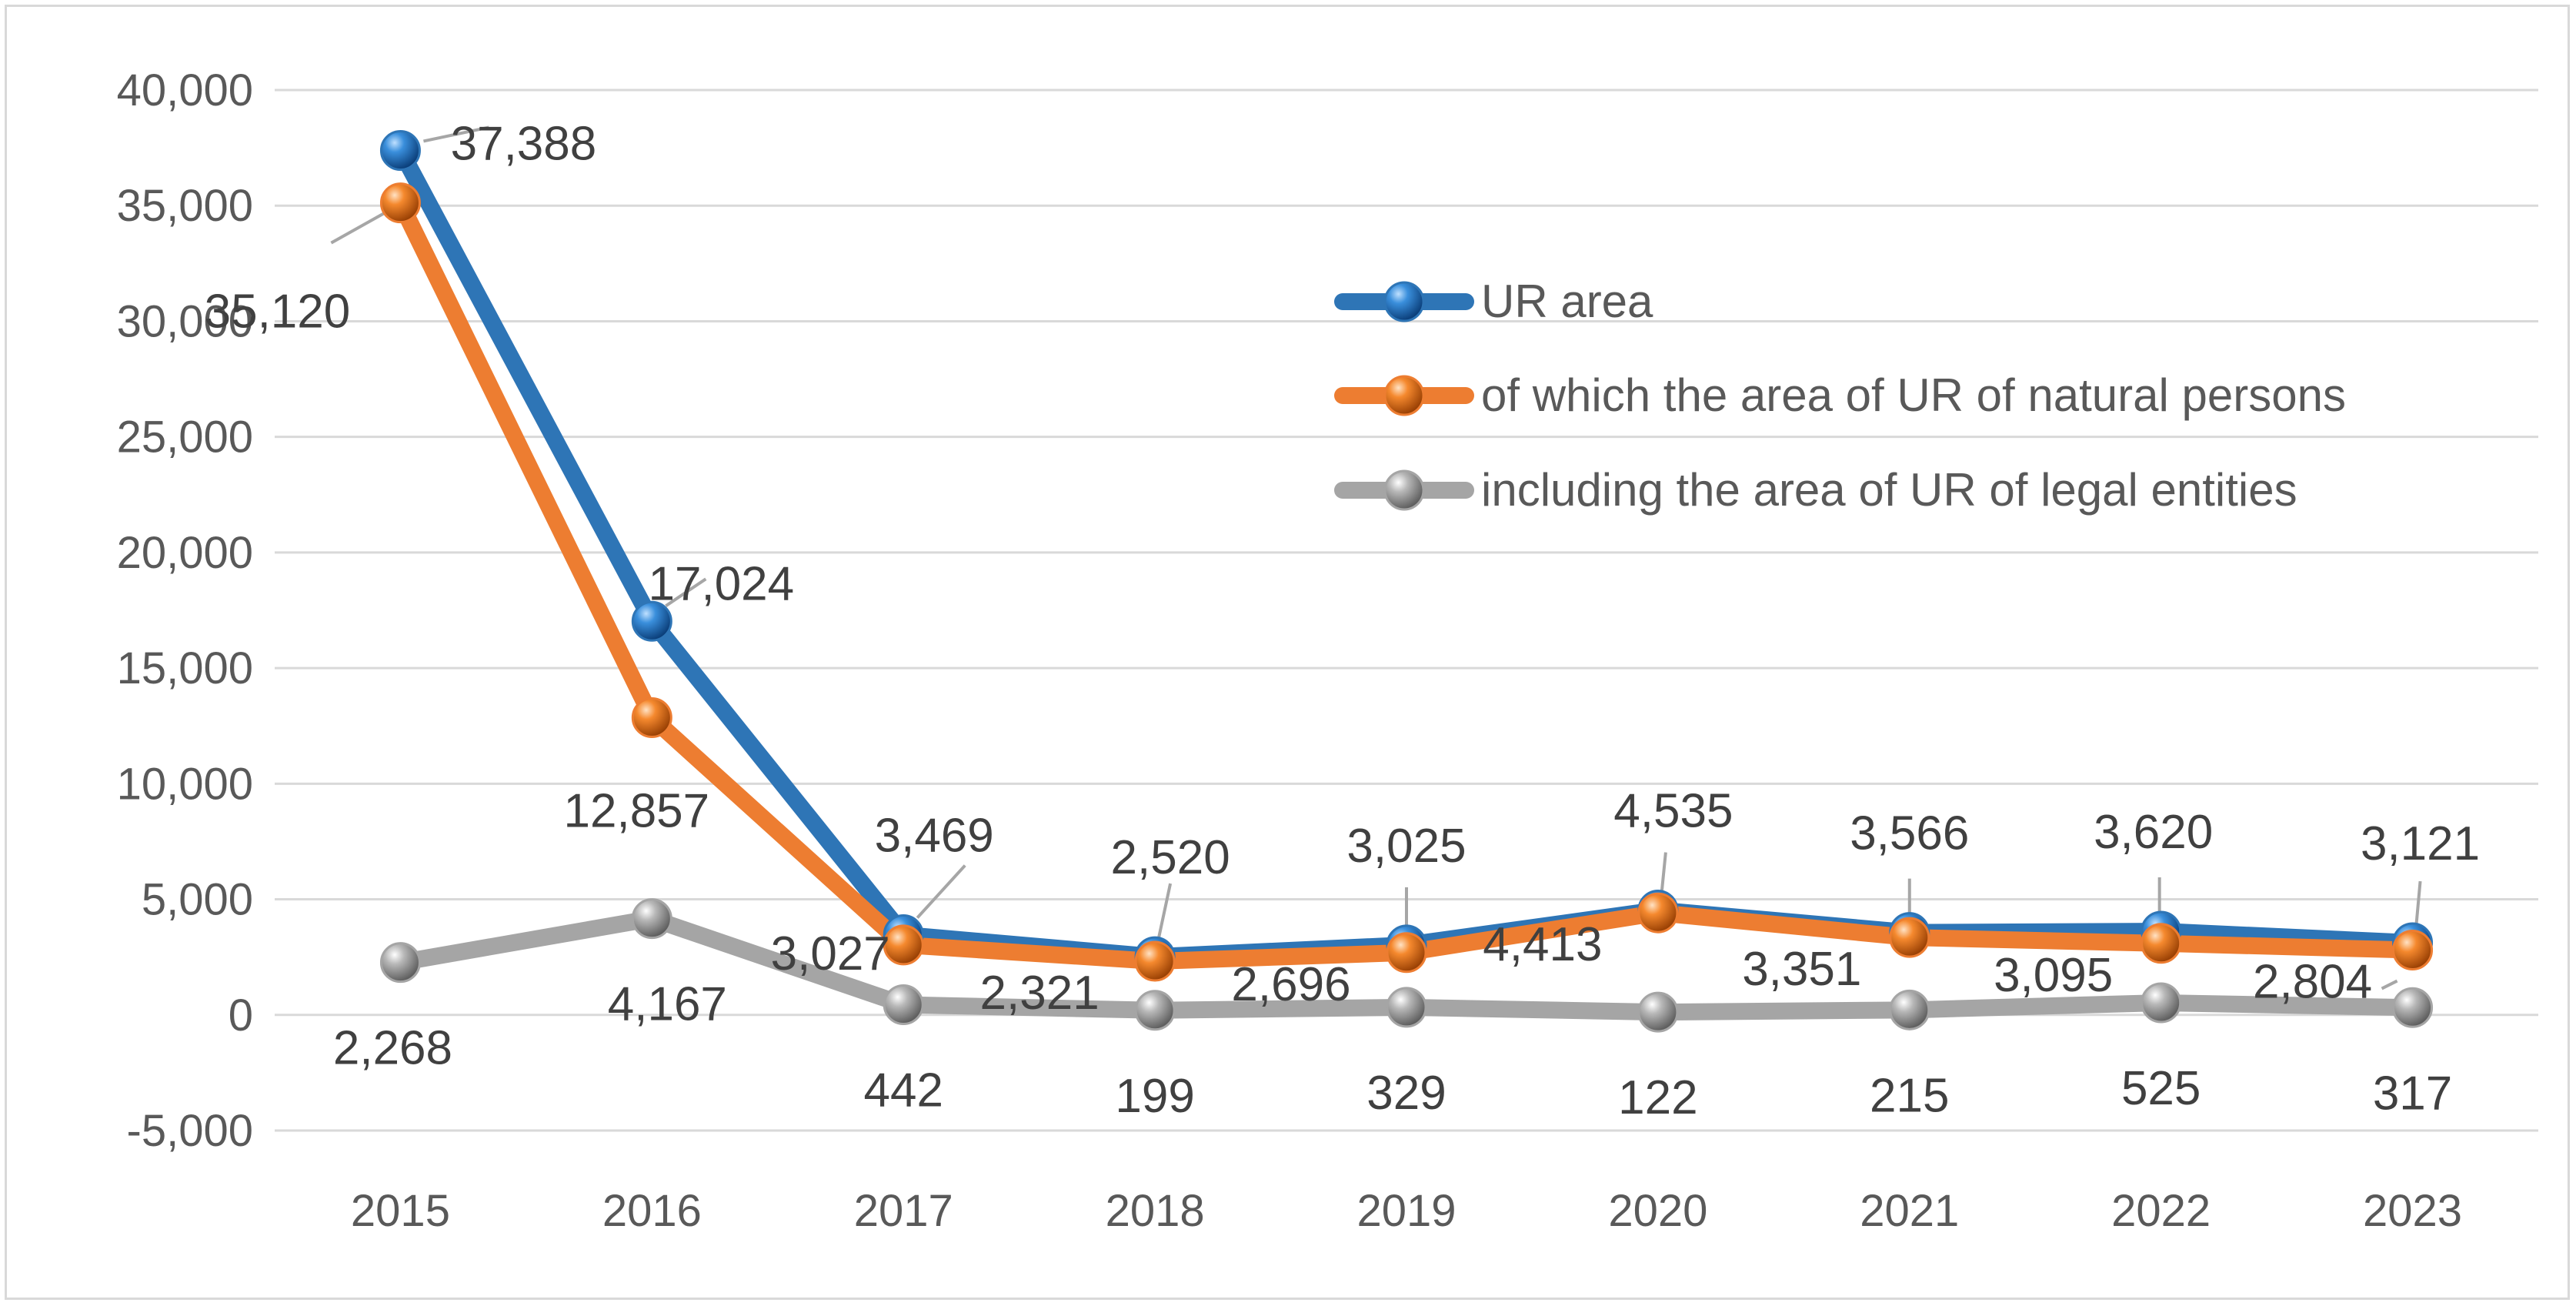 The image size is (2576, 1306). I want to click on y-tick-label: 30,000, so click(185, 321).